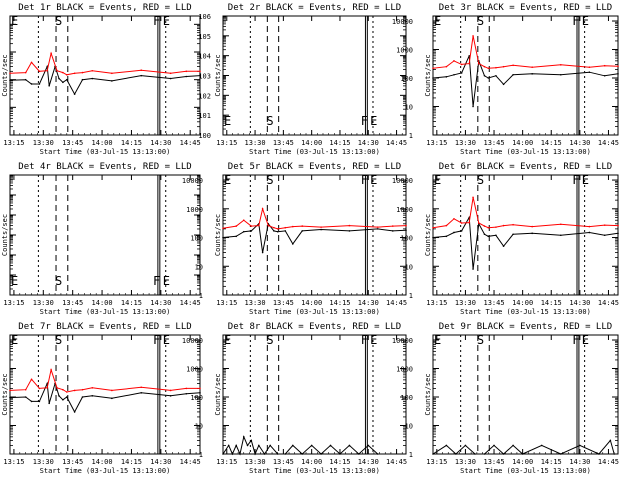  What do you see at coordinates (525, 8) in the screenshot?
I see `chart-title: Det 3r BLACK = Events, RED = LLD` at bounding box center [525, 8].